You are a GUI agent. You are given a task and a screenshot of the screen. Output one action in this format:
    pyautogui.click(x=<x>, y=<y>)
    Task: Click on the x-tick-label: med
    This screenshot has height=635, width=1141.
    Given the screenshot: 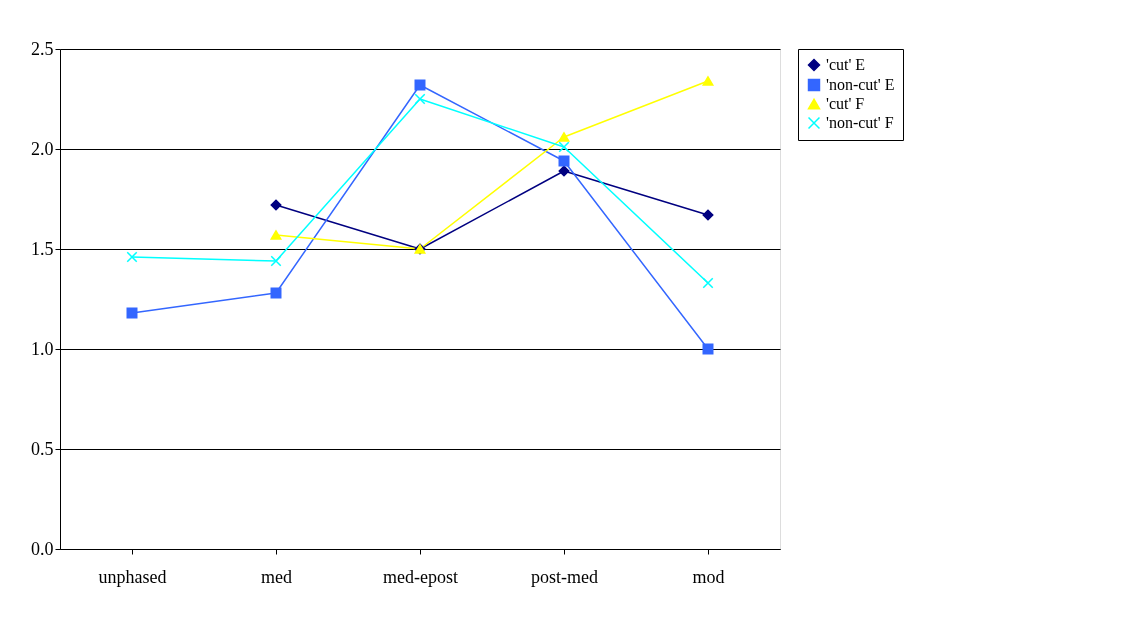 What is the action you would take?
    pyautogui.click(x=276, y=576)
    